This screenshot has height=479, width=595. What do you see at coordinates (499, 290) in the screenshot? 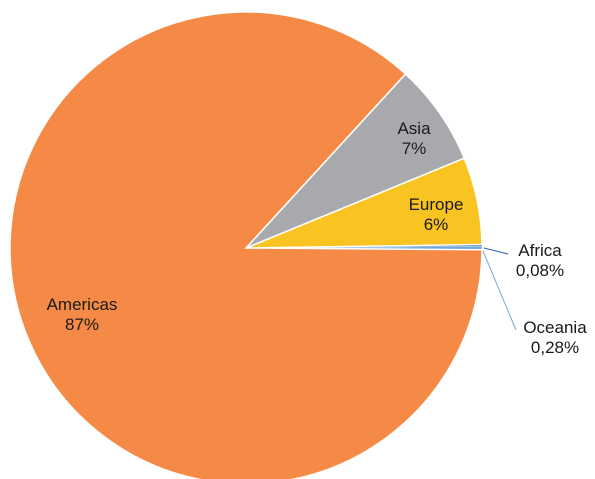
I see `leader-line-oceania` at bounding box center [499, 290].